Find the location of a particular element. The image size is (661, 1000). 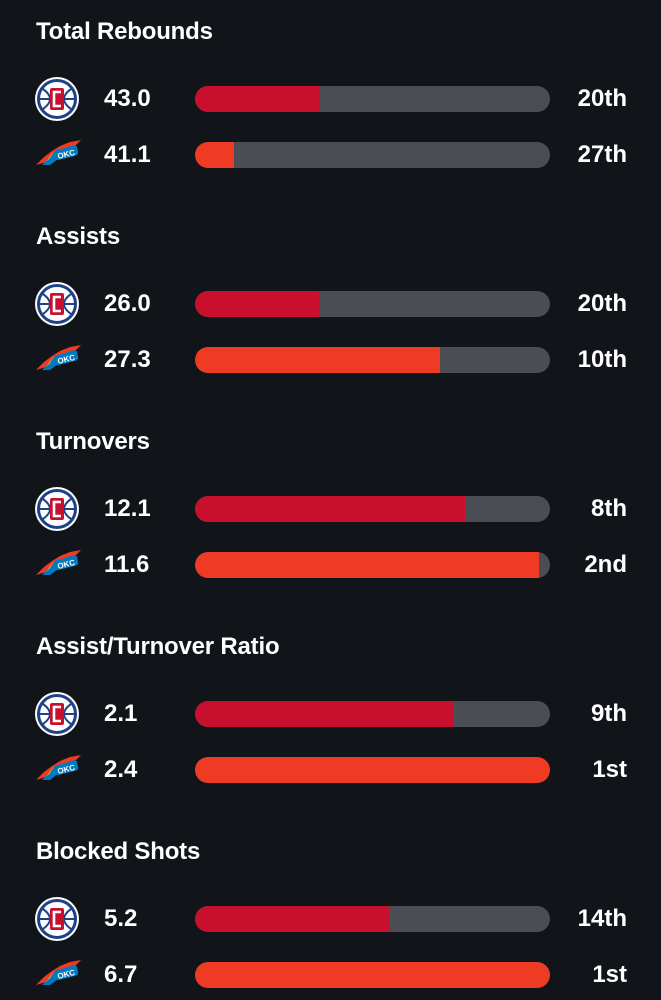

league-rank: 8th is located at coordinates (609, 508).